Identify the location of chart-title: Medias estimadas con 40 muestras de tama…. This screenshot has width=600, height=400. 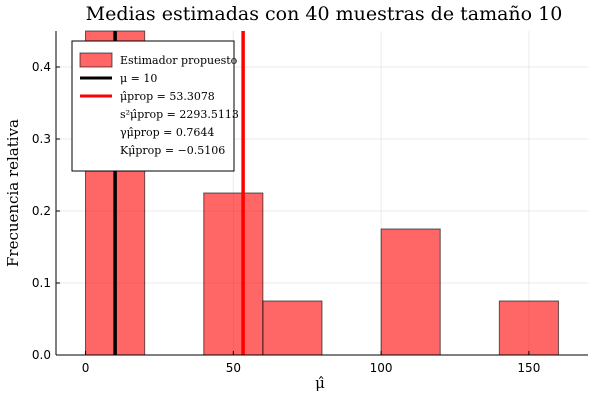
(324, 14).